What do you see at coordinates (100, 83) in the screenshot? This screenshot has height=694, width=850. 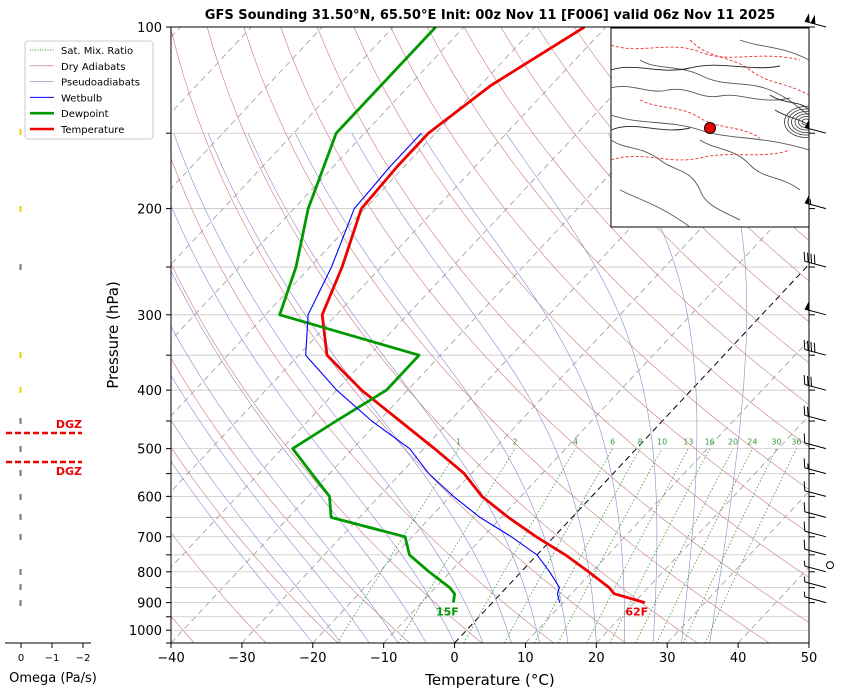 I see `legend-label: Pseudoadiabats` at bounding box center [100, 83].